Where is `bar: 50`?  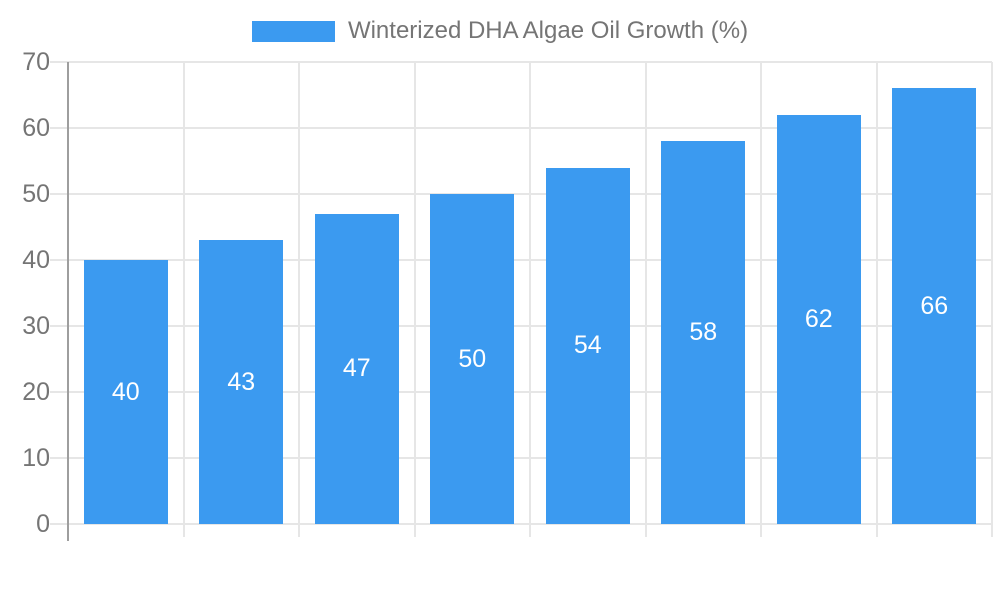
bar: 50 is located at coordinates (472, 359).